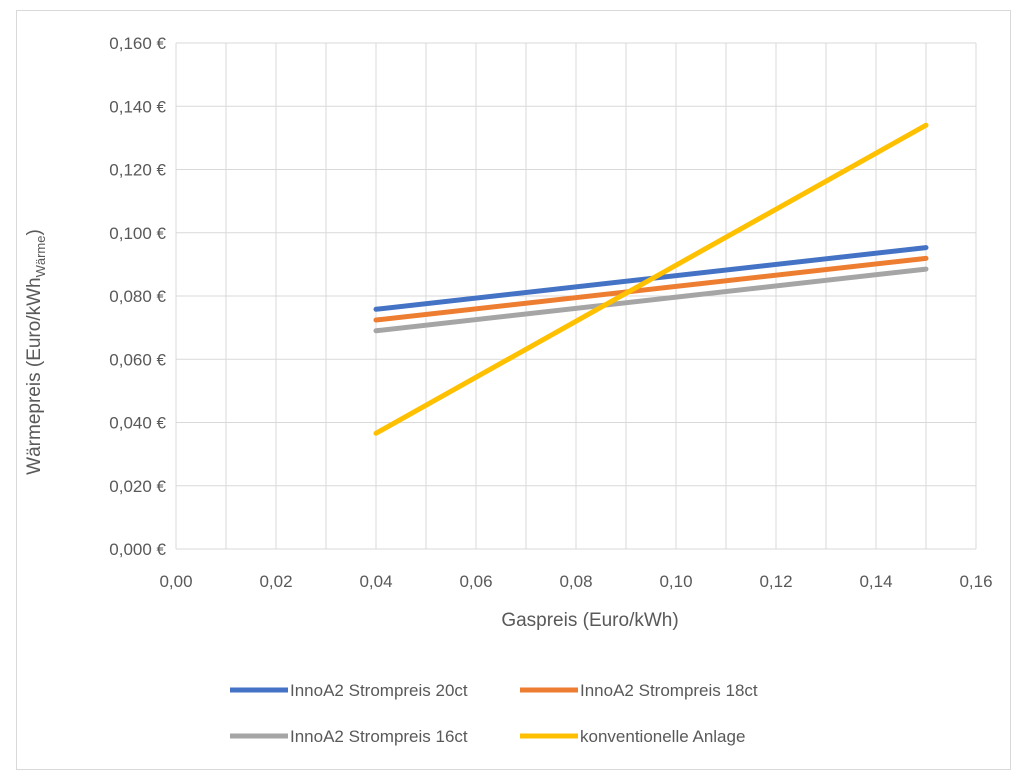 This screenshot has height=770, width=1013. I want to click on x-tick-label: 0,04, so click(375, 581).